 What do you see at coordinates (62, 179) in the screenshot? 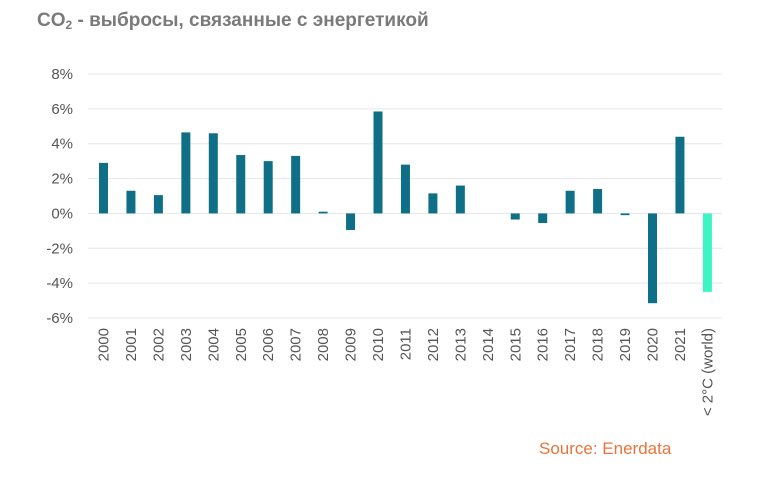
I see `y-tick-label: 2%` at bounding box center [62, 179].